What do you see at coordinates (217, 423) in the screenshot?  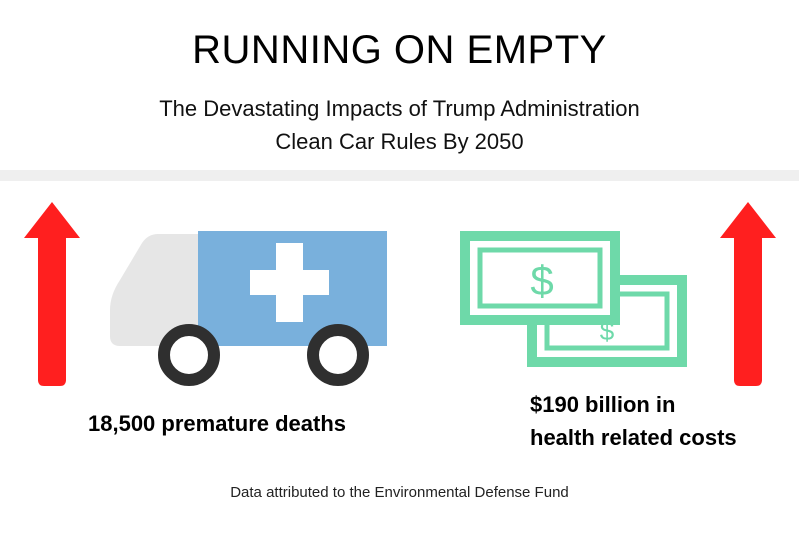 I see `deaths-caption: 18,500 premature deaths` at bounding box center [217, 423].